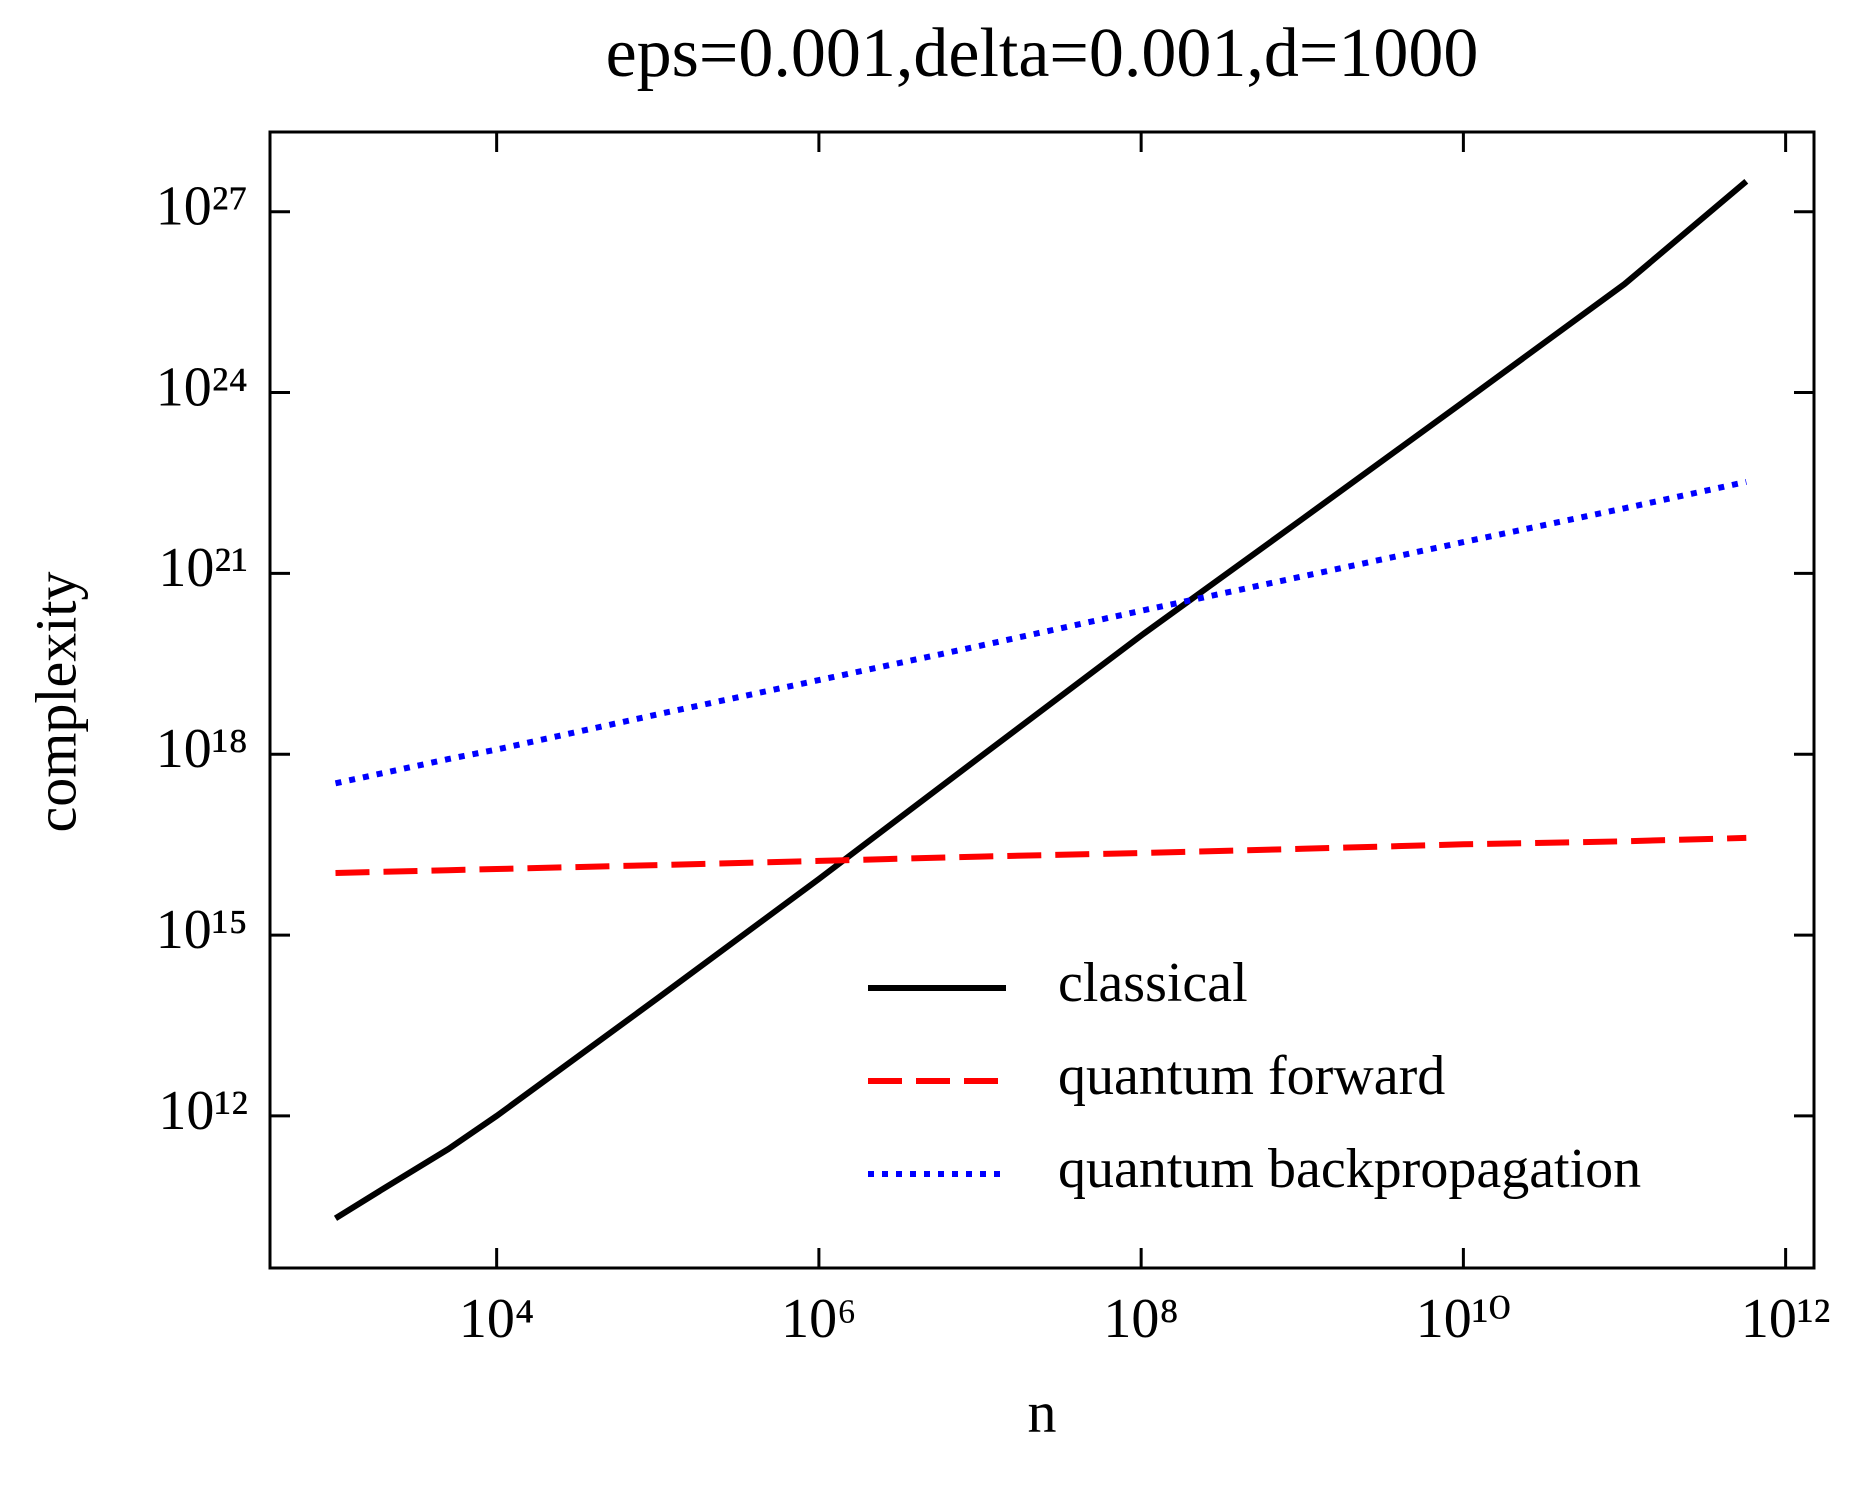 The width and height of the screenshot is (1862, 1500). Describe the element at coordinates (497, 1319) in the screenshot. I see `x-tick-label: 10⁴` at that location.